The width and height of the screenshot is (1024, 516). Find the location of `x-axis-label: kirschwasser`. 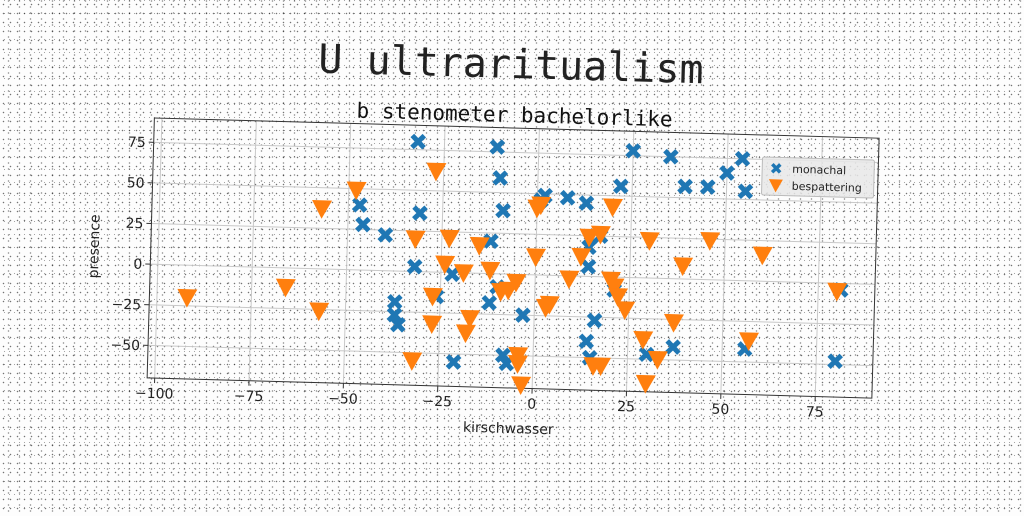

x-axis-label: kirschwasser is located at coordinates (508, 429).